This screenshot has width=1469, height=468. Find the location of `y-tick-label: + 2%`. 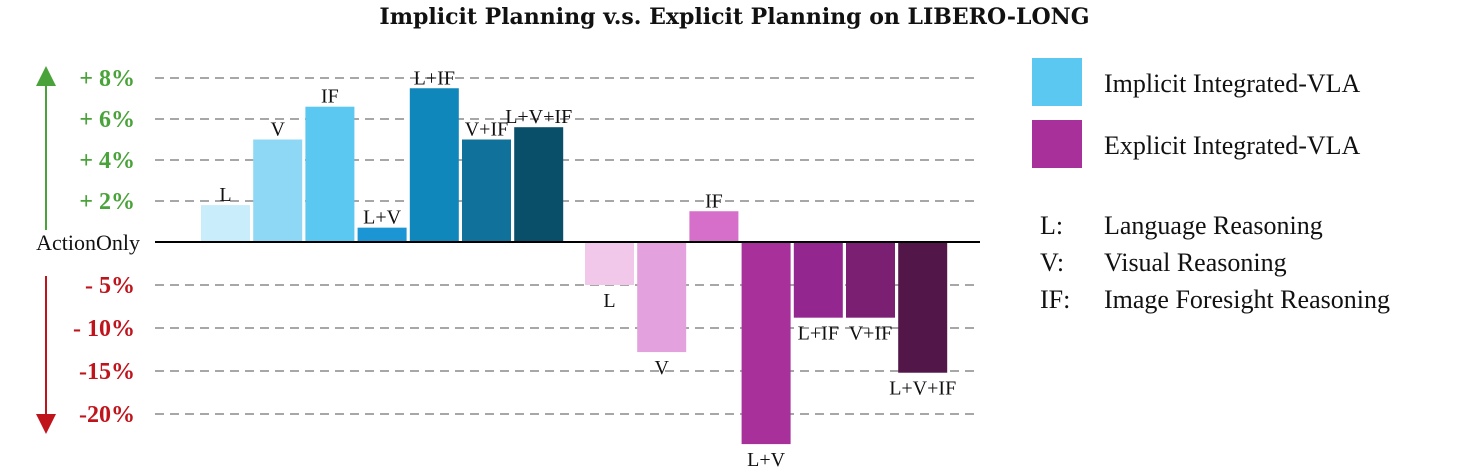

y-tick-label: + 2% is located at coordinates (107, 202).